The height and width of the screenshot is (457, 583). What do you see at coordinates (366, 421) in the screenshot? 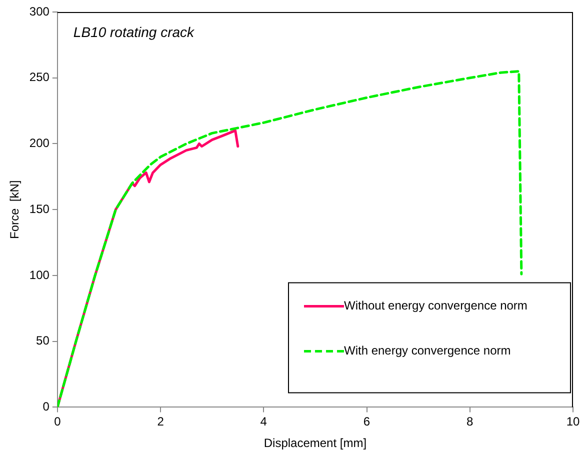
I see `x-tick-label: 6` at bounding box center [366, 421].